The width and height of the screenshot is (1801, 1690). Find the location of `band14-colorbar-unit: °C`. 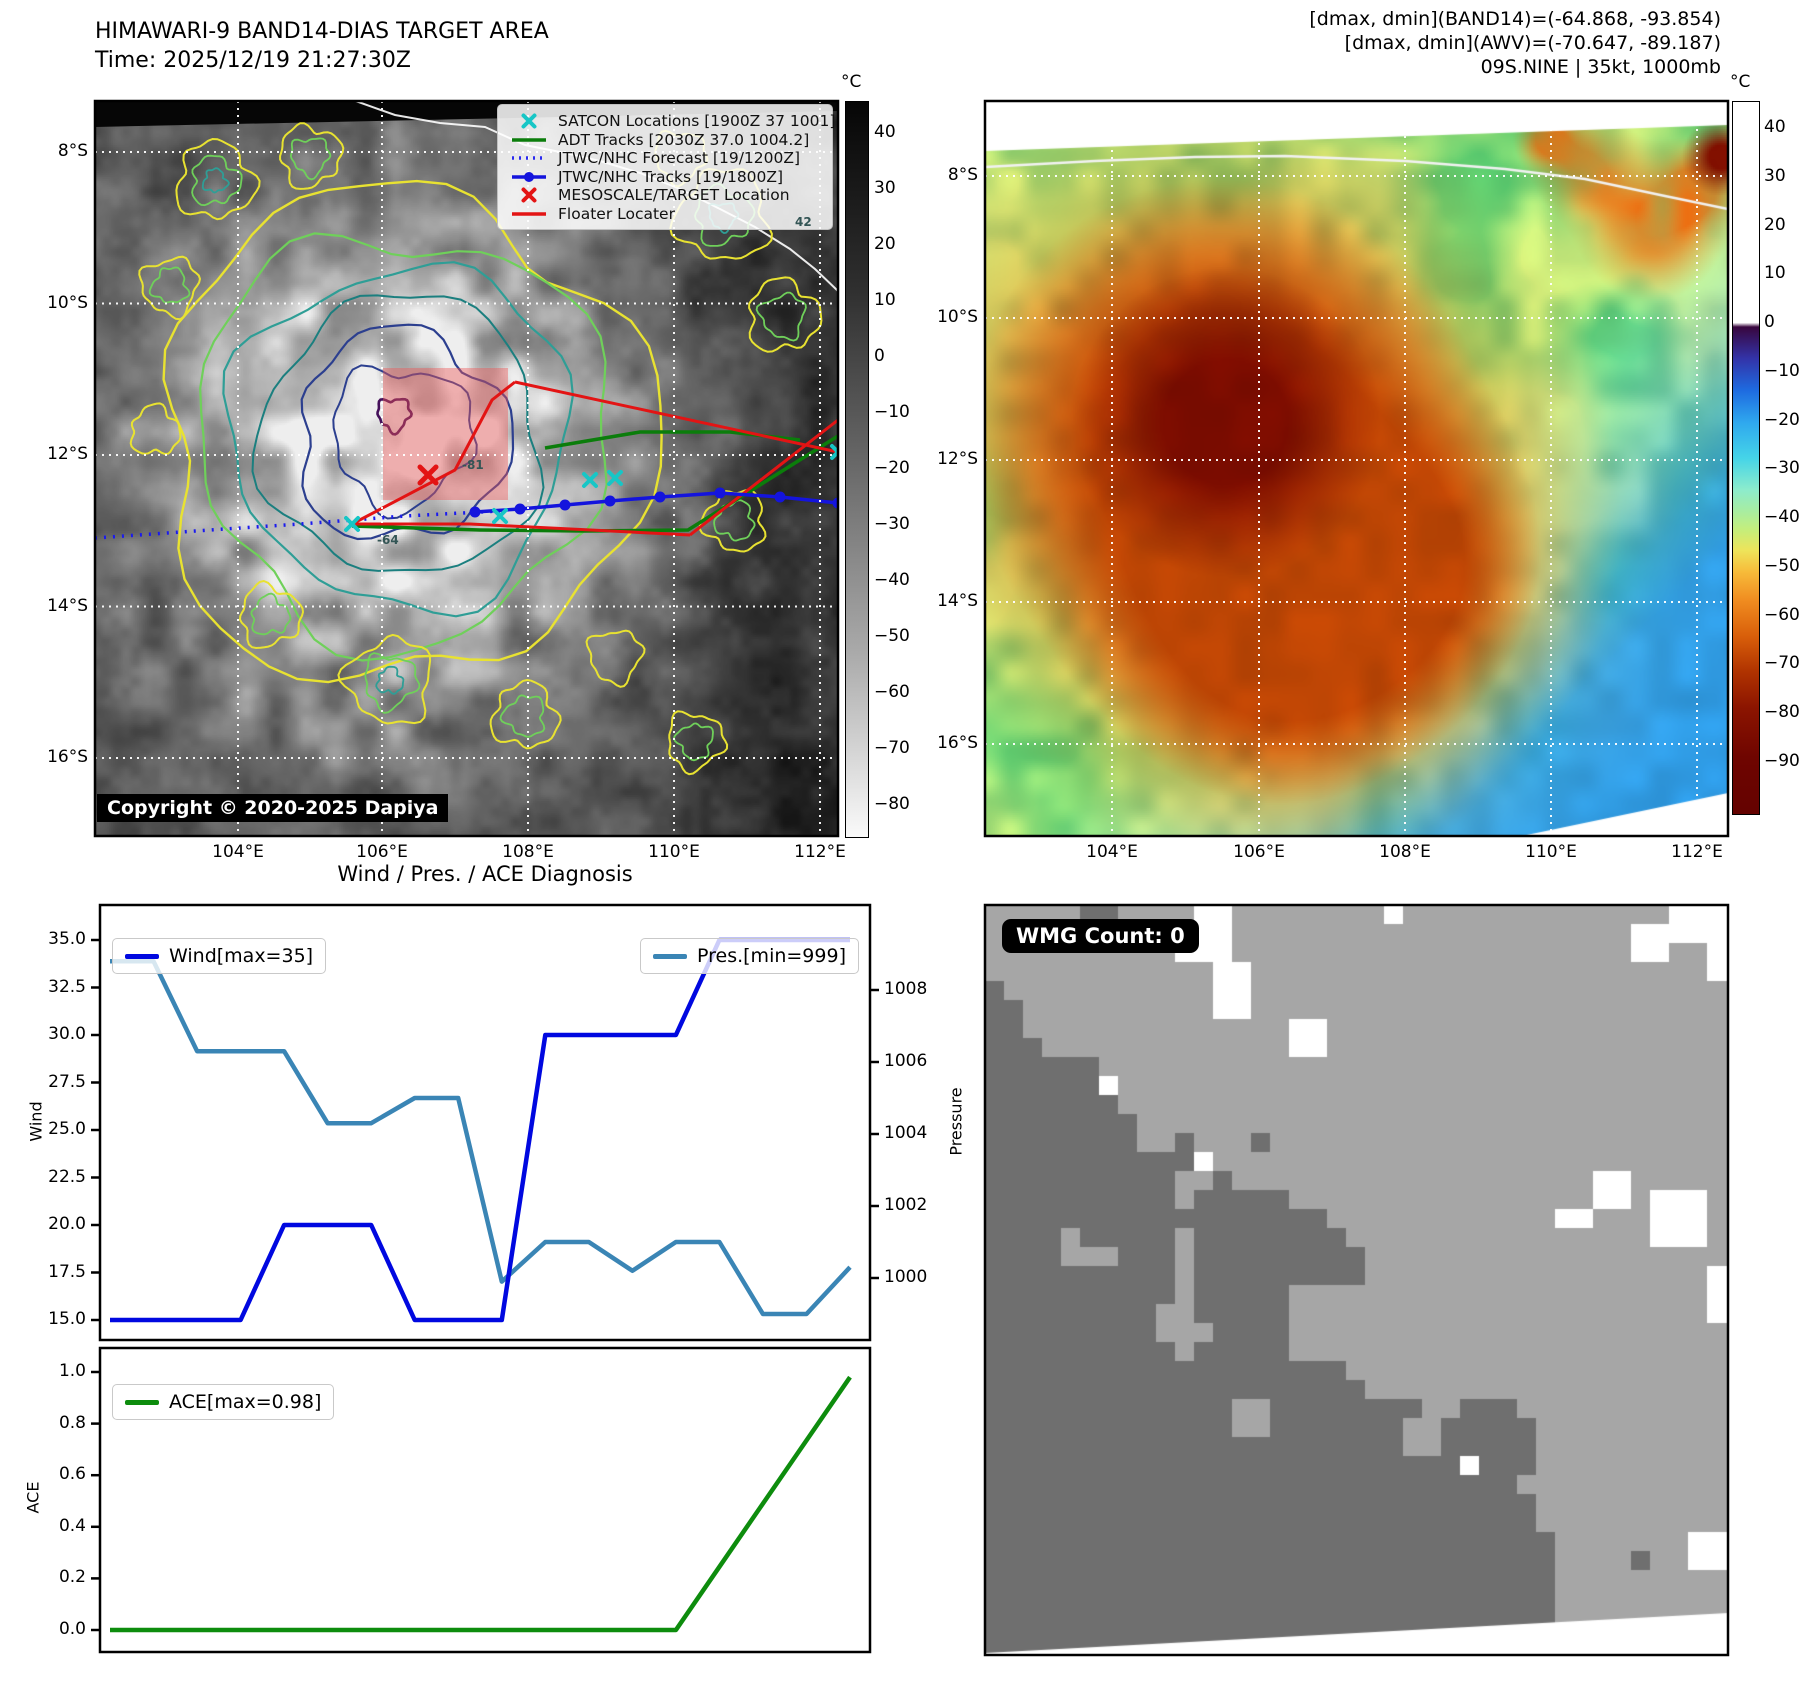

band14-colorbar-unit: °C is located at coordinates (851, 82).